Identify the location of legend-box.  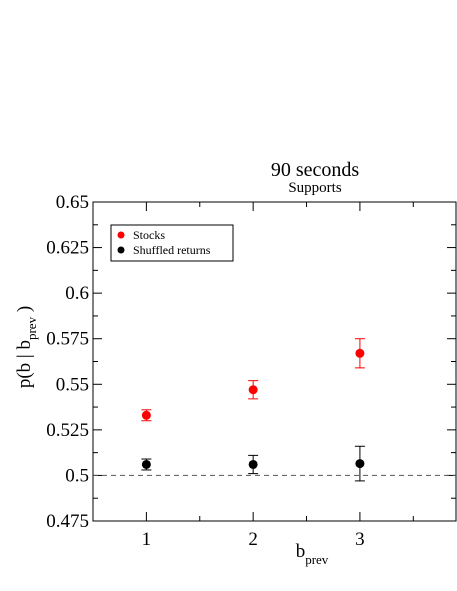
(172, 243).